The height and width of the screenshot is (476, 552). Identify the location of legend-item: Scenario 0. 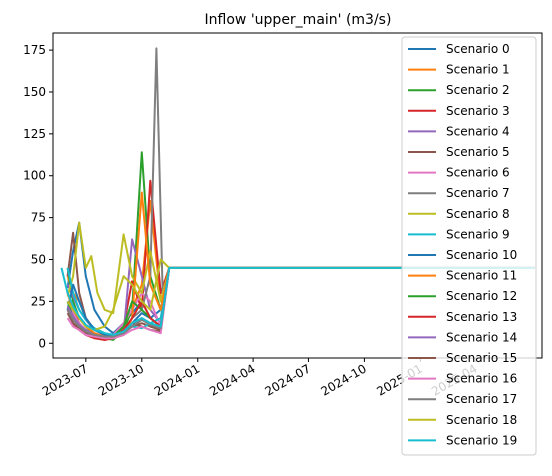
(459, 49).